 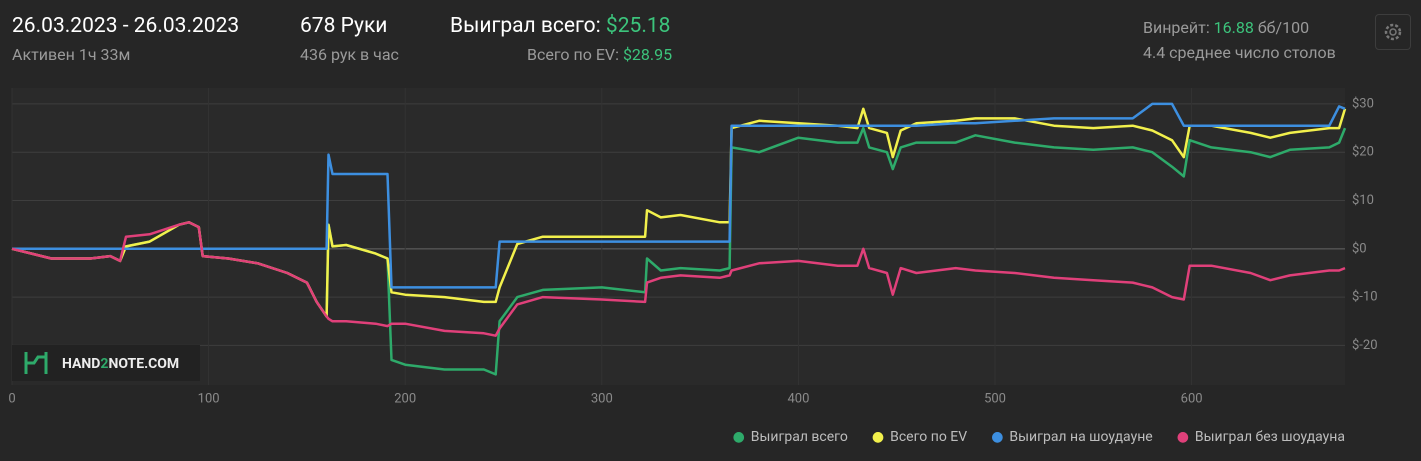 I want to click on gear-icon, so click(x=1393, y=32).